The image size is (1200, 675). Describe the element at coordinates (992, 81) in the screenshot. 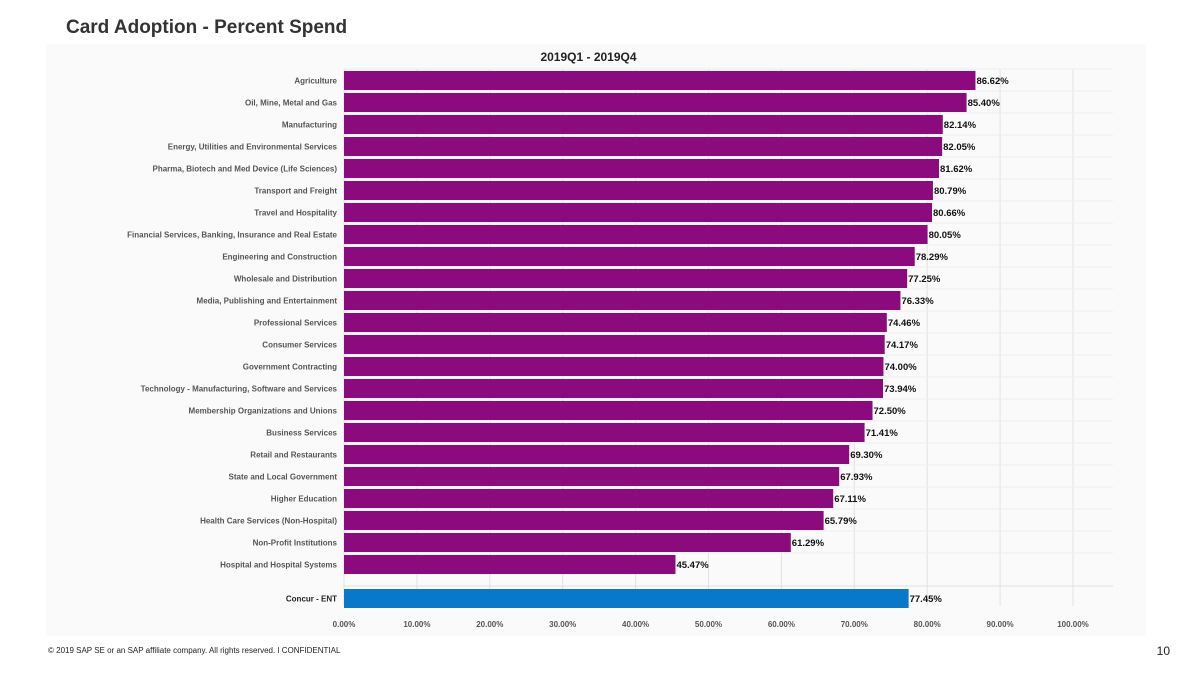

I see `data-label: 86.62%` at that location.